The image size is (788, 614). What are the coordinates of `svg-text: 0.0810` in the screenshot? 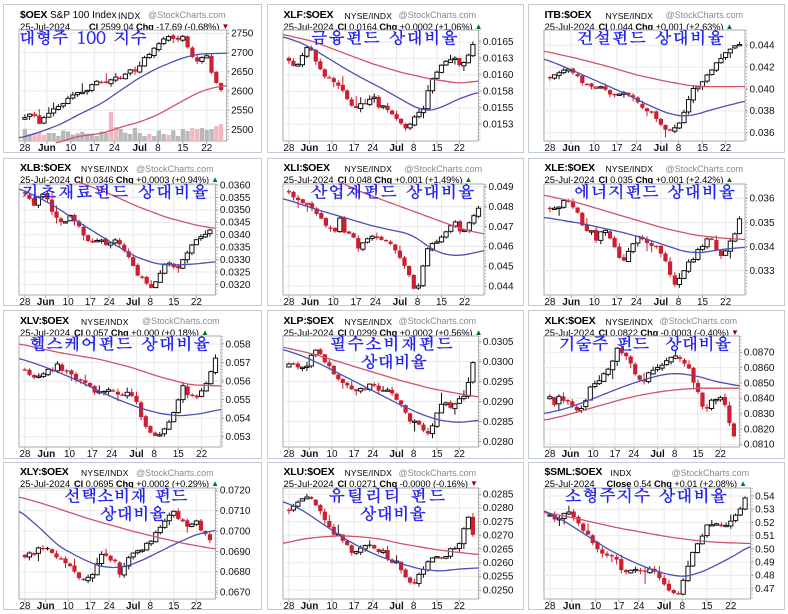 It's located at (758, 445).